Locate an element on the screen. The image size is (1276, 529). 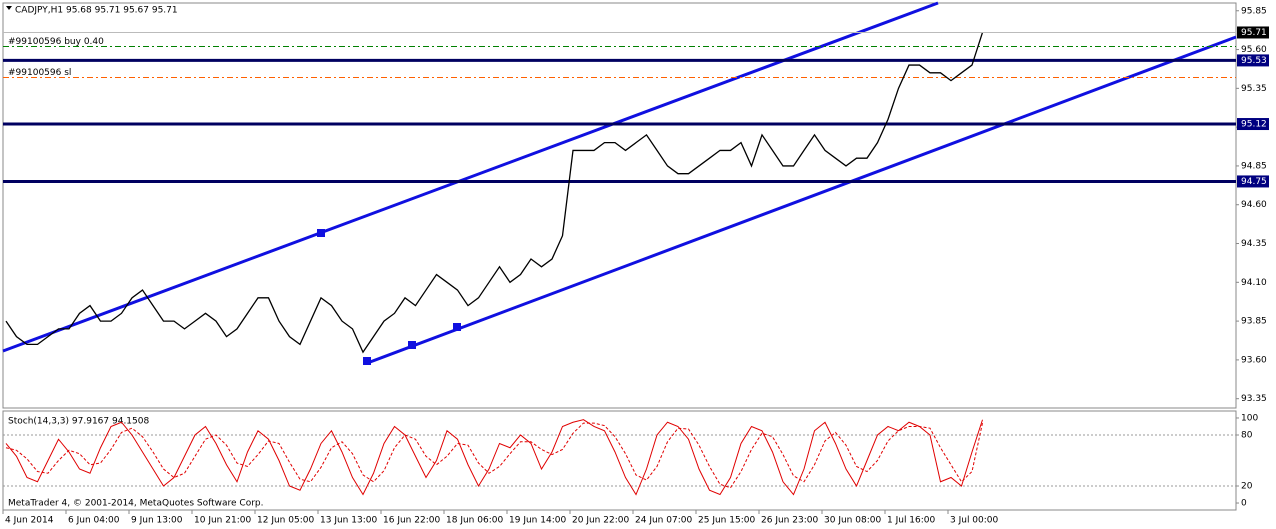
bid-box is located at coordinates (1253, 32).